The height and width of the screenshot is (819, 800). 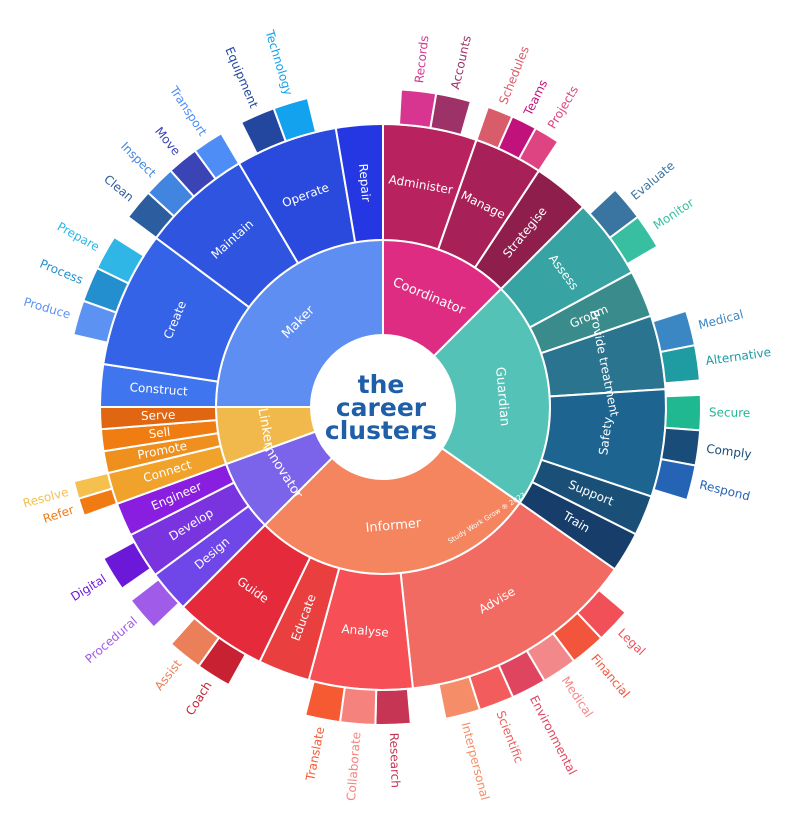 I want to click on task-alternative, so click(x=680, y=364).